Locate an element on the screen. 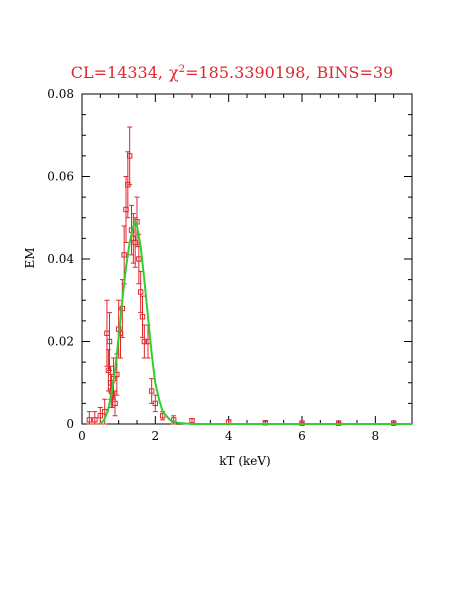 The height and width of the screenshot is (600, 464). title-cl: CL=14334, is located at coordinates (117, 72).